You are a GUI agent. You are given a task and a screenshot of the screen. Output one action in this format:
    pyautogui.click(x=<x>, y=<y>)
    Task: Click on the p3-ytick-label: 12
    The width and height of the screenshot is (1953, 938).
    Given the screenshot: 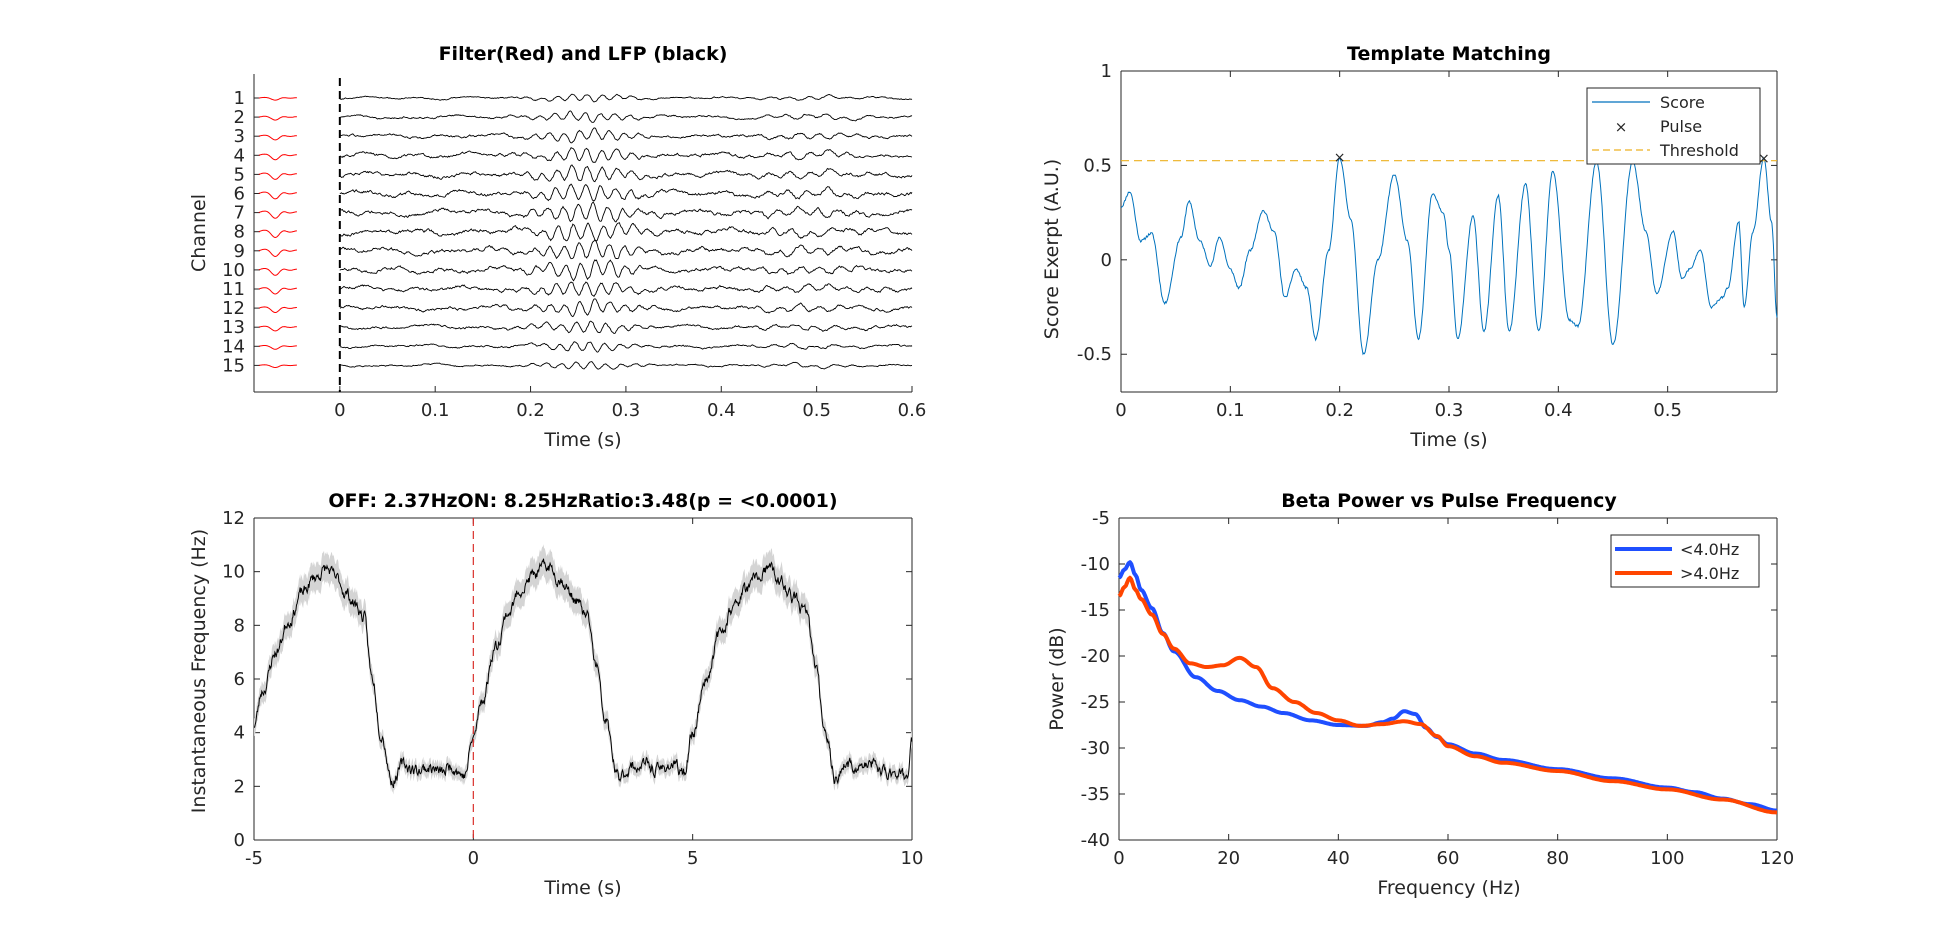 What is the action you would take?
    pyautogui.click(x=233, y=518)
    